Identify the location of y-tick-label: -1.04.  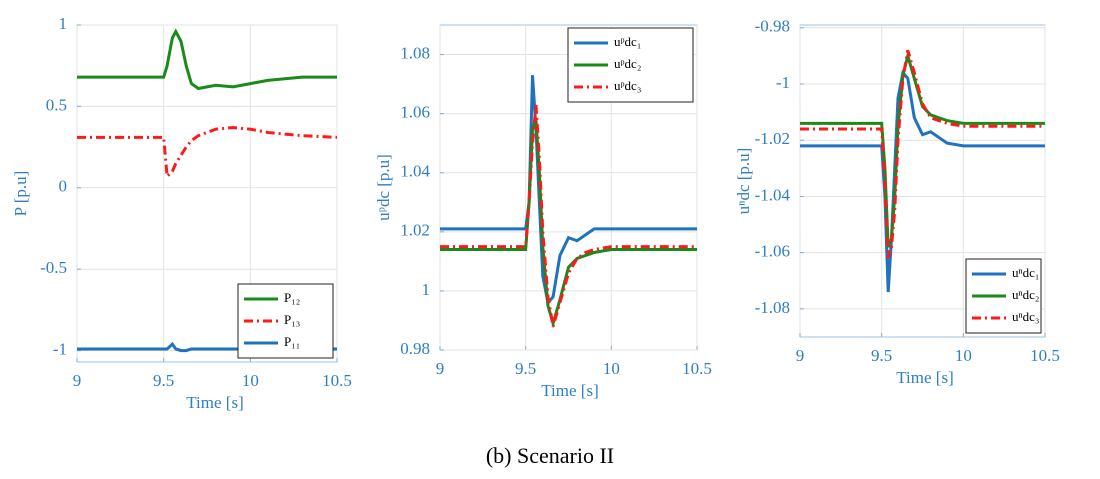
(773, 194).